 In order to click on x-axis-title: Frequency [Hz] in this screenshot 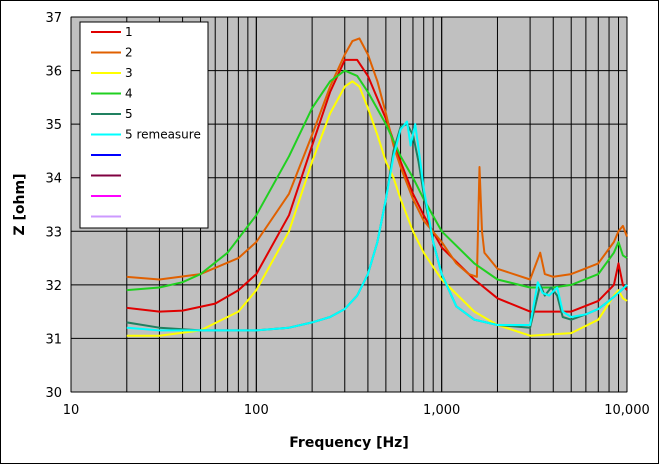, I will do `click(348, 443)`.